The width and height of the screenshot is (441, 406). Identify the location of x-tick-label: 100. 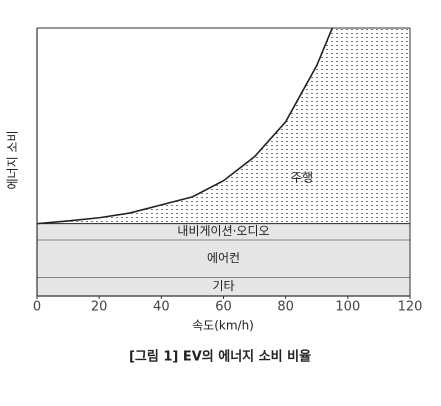
(347, 307).